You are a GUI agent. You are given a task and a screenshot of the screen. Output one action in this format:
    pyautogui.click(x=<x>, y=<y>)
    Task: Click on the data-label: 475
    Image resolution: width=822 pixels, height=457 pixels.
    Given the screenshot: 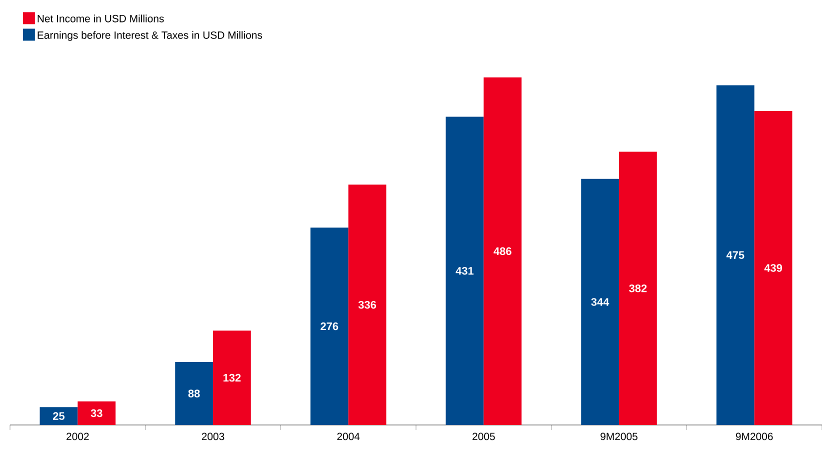 What is the action you would take?
    pyautogui.click(x=735, y=255)
    